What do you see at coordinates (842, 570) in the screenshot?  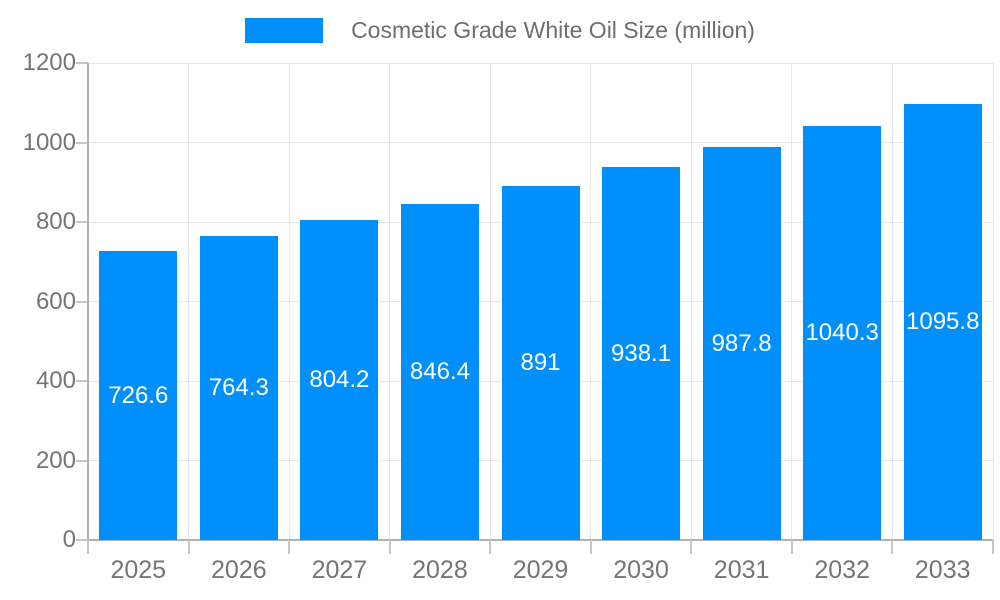 I see `x-axis-tick-label: 2032` at bounding box center [842, 570].